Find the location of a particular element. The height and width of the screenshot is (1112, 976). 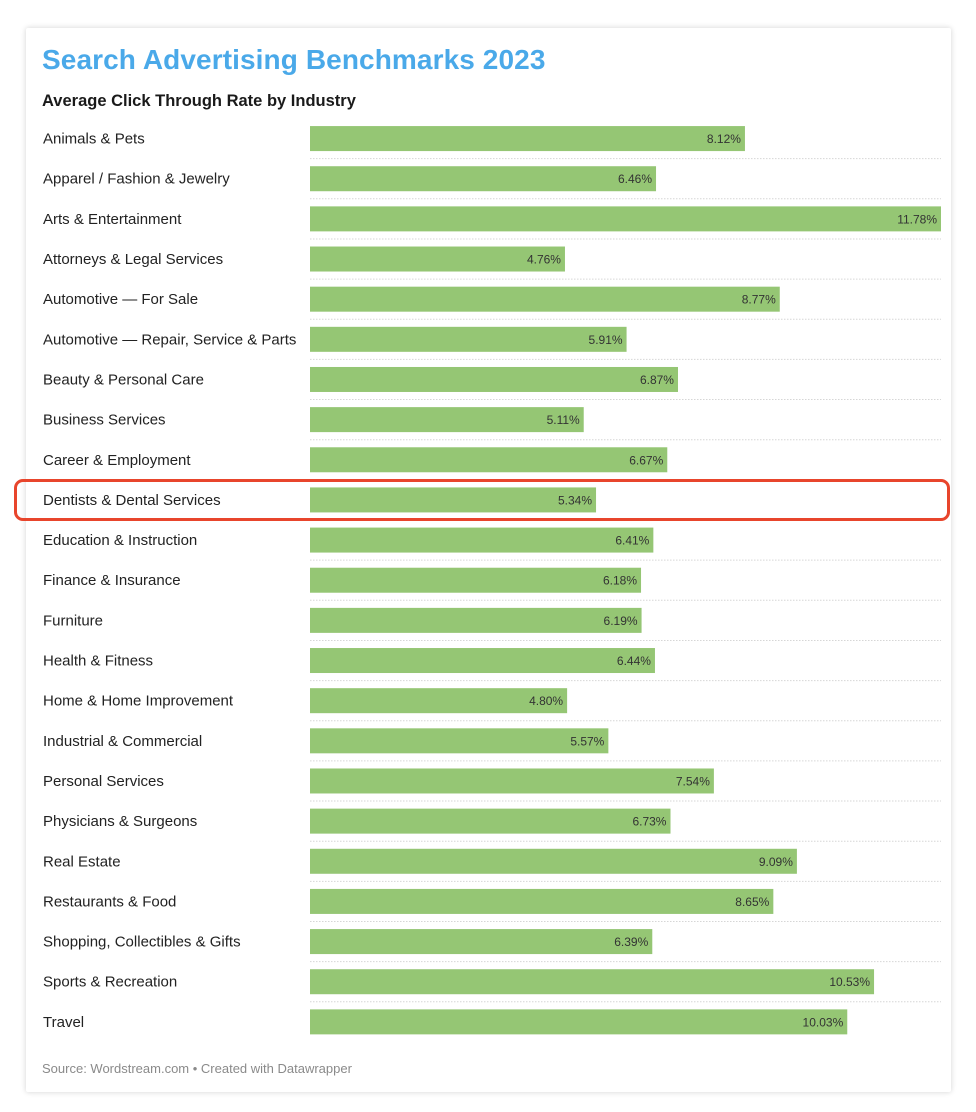

value-label: 6.87% is located at coordinates (657, 380).